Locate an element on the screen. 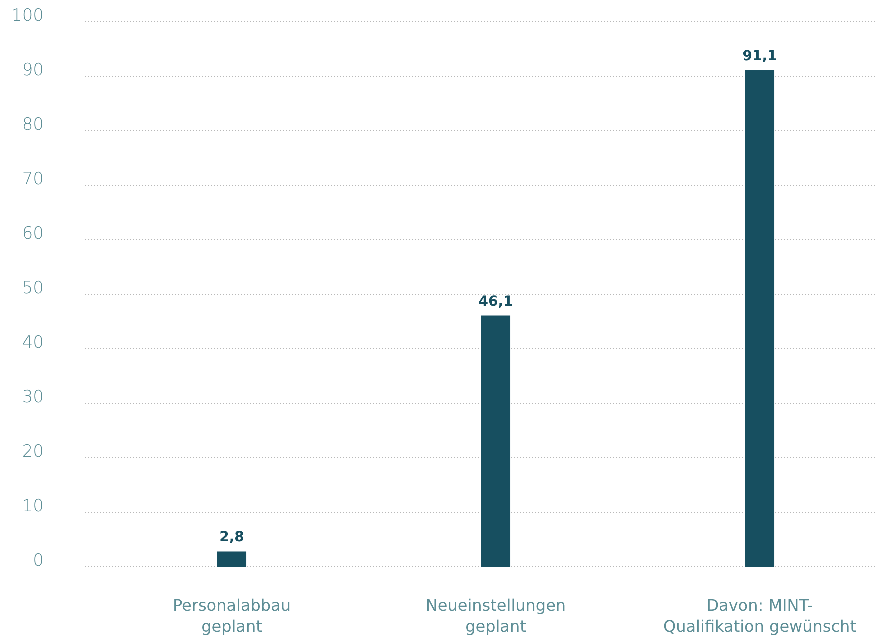 The width and height of the screenshot is (877, 641). x-tick-label: Davon: MINT-Qualifikation gewünscht is located at coordinates (760, 616).